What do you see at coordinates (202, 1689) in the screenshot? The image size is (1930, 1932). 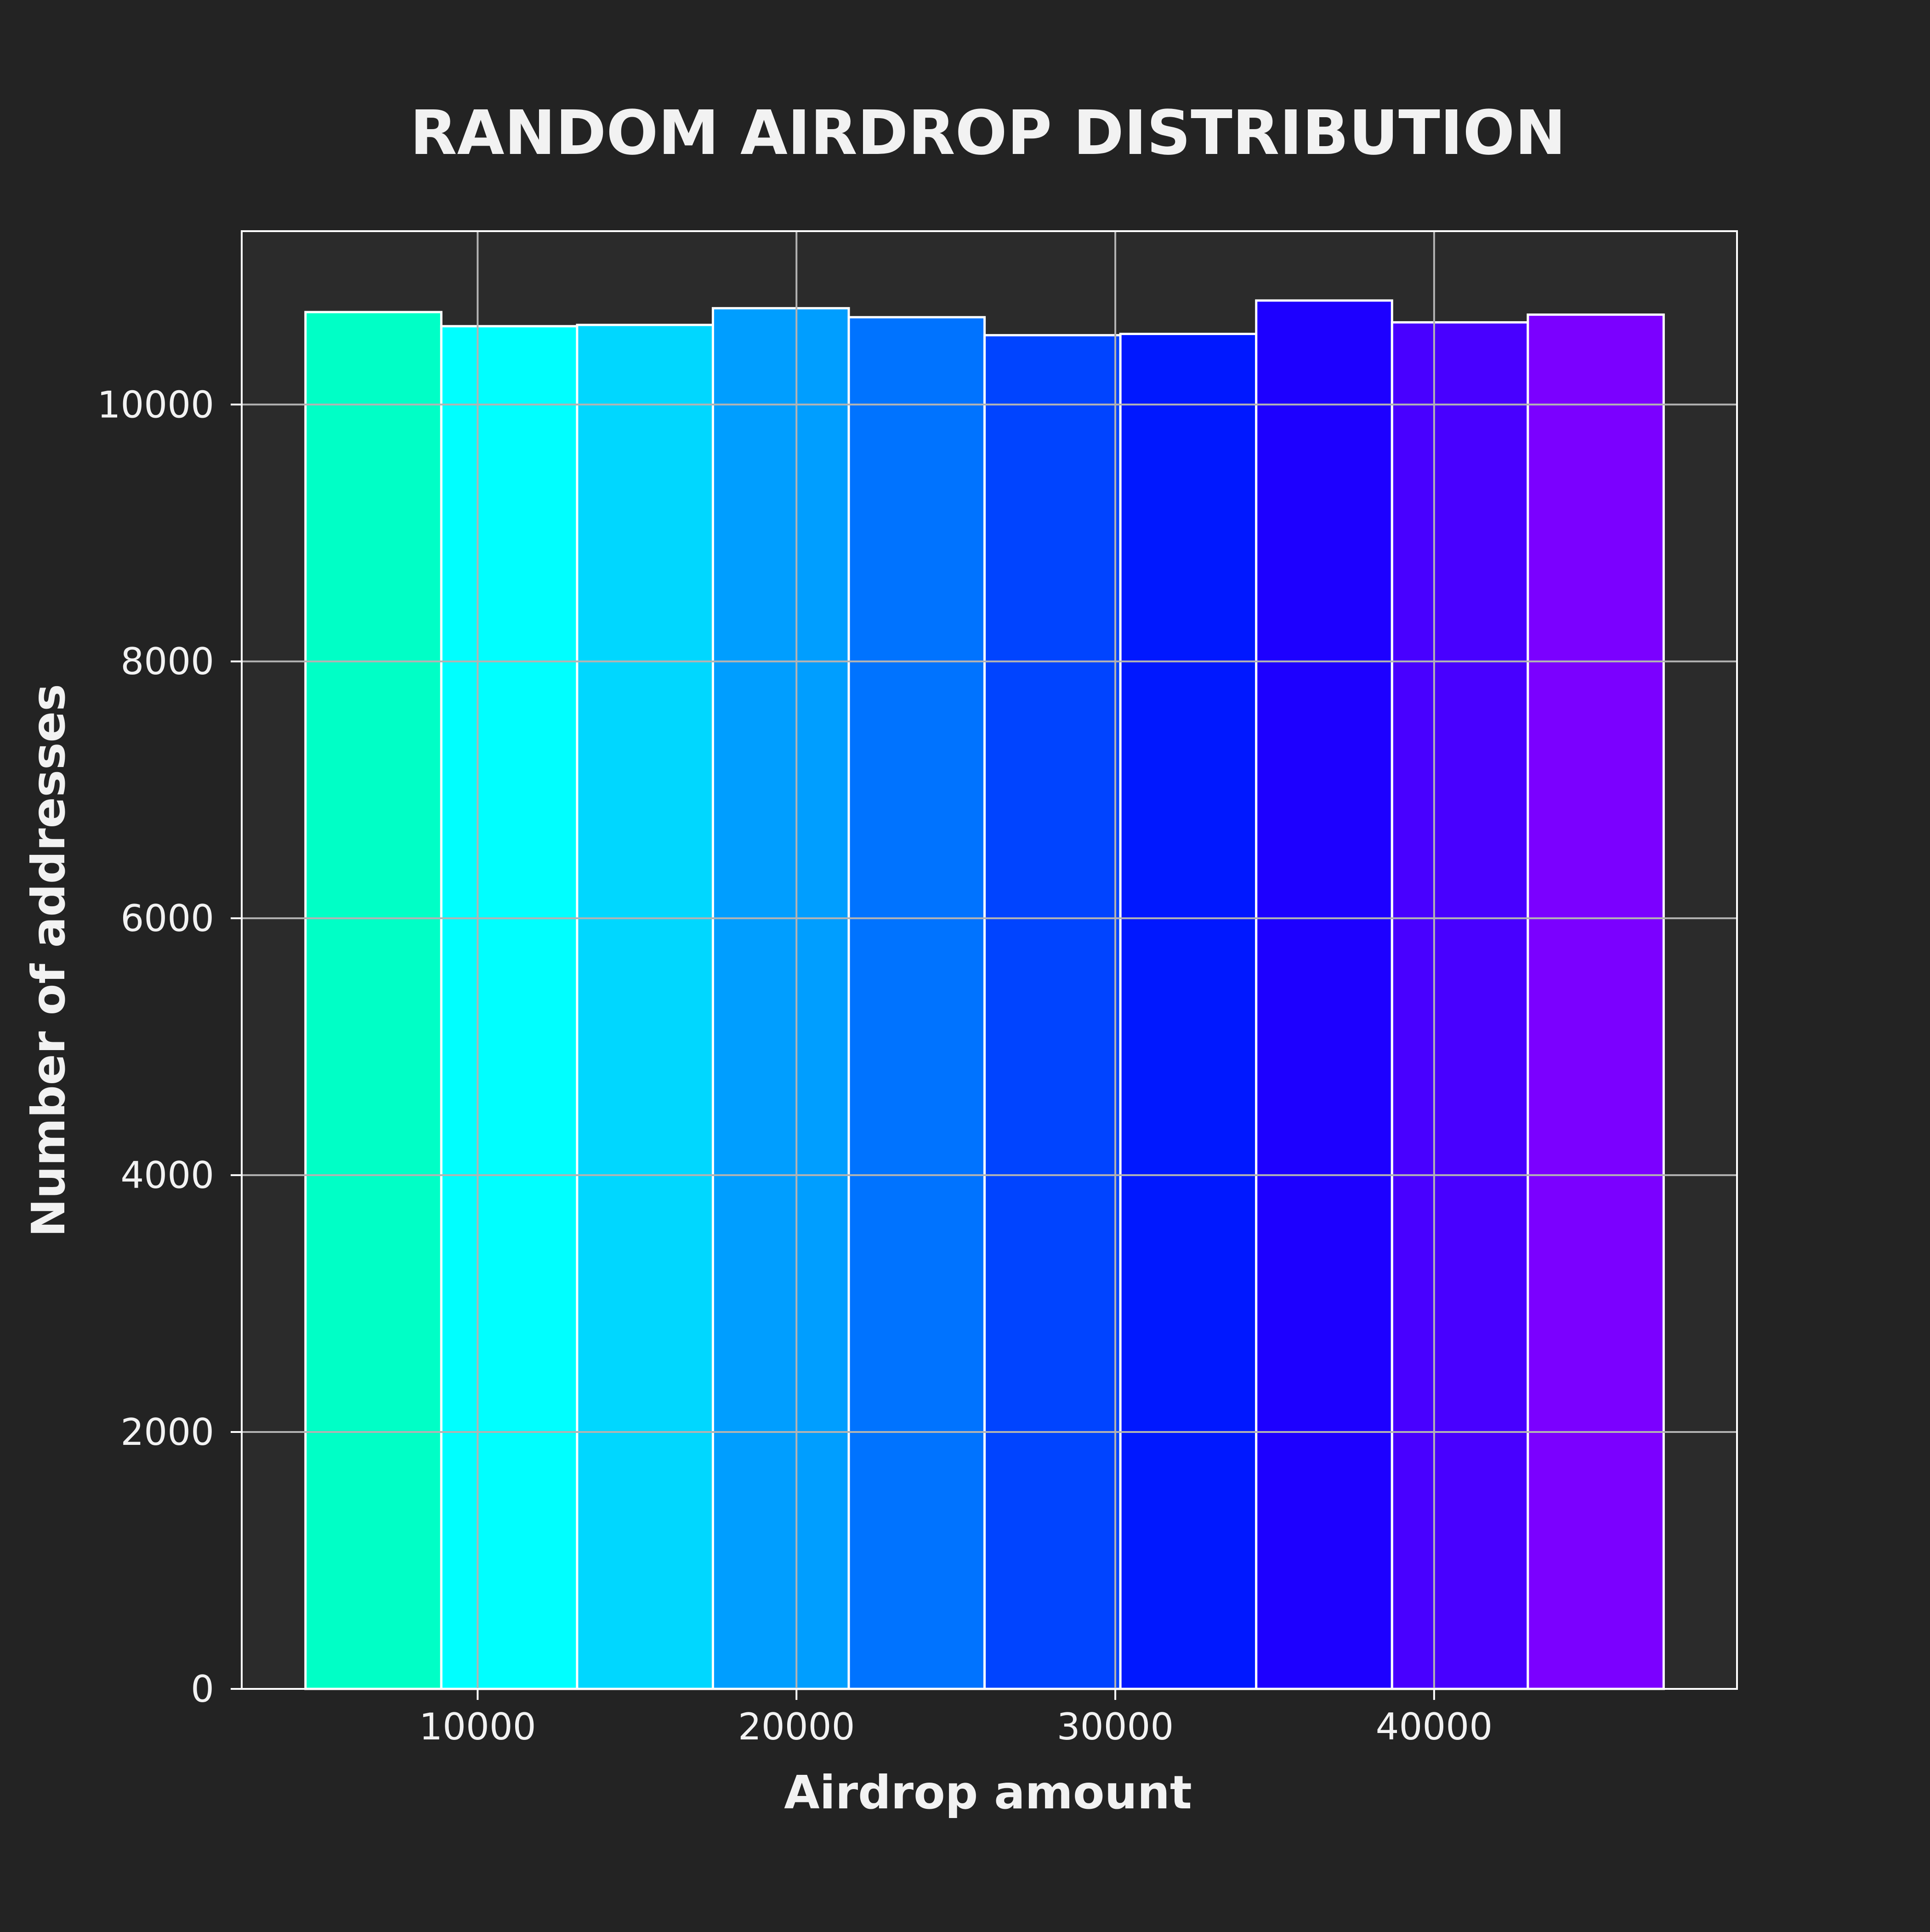 I see `y-tick-label: 0` at bounding box center [202, 1689].